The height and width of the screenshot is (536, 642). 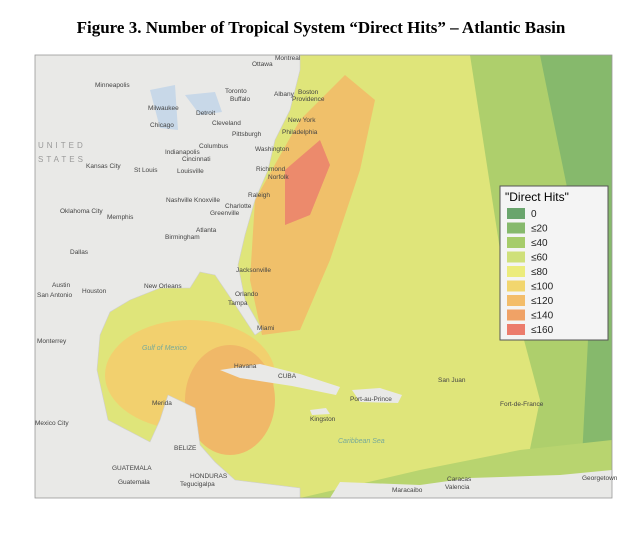 I want to click on place-label: Montreal, so click(x=288, y=58).